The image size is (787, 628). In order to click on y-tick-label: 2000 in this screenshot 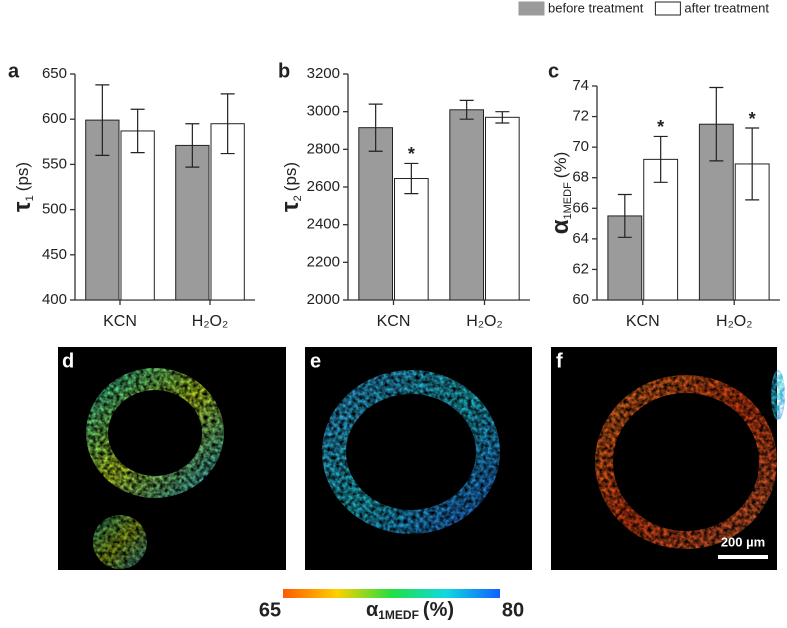, I will do `click(323, 299)`.